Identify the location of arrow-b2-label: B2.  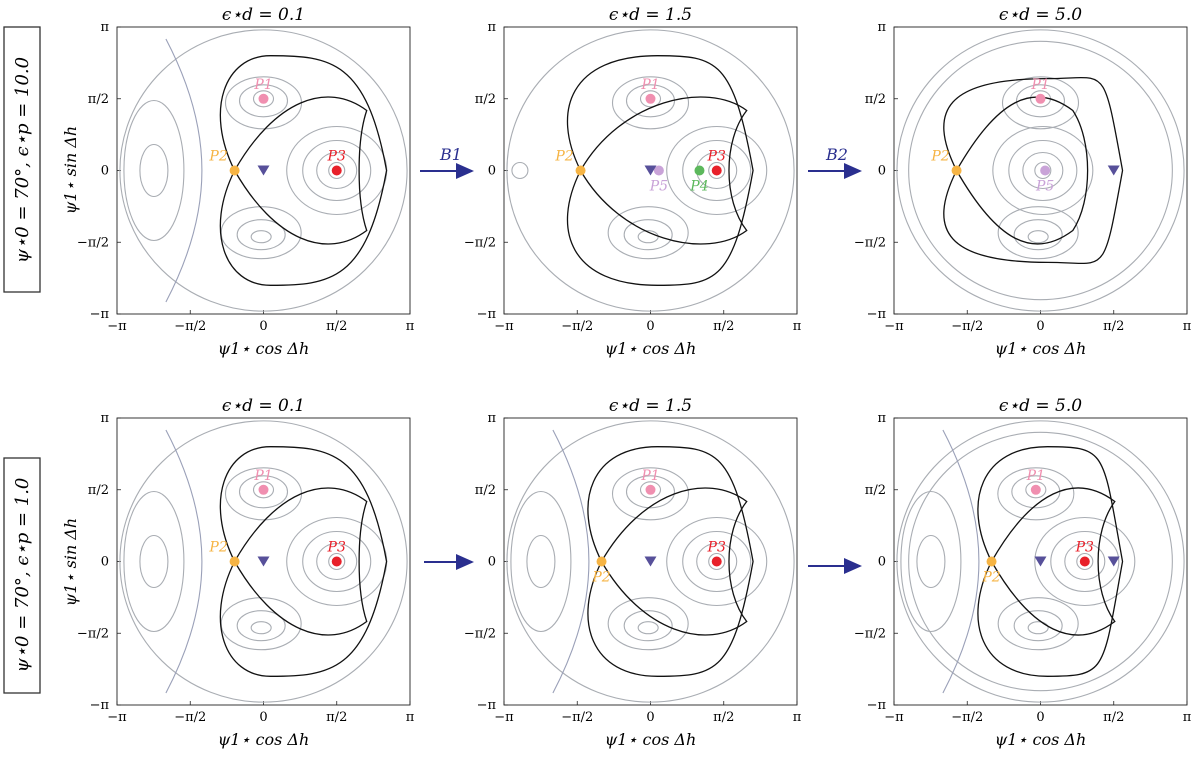
(836, 154).